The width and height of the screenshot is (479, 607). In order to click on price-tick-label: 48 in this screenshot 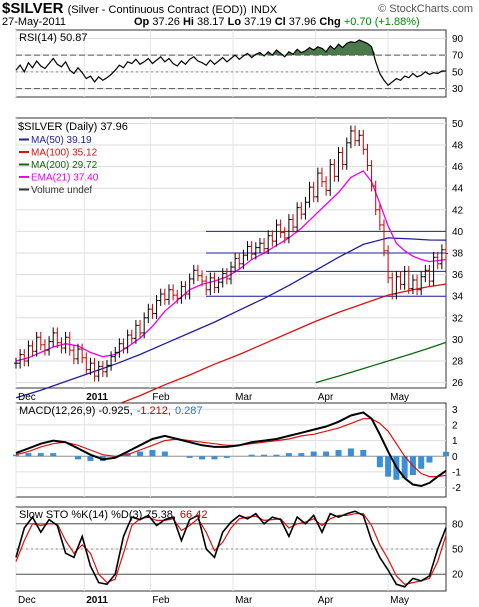, I will do `click(458, 146)`.